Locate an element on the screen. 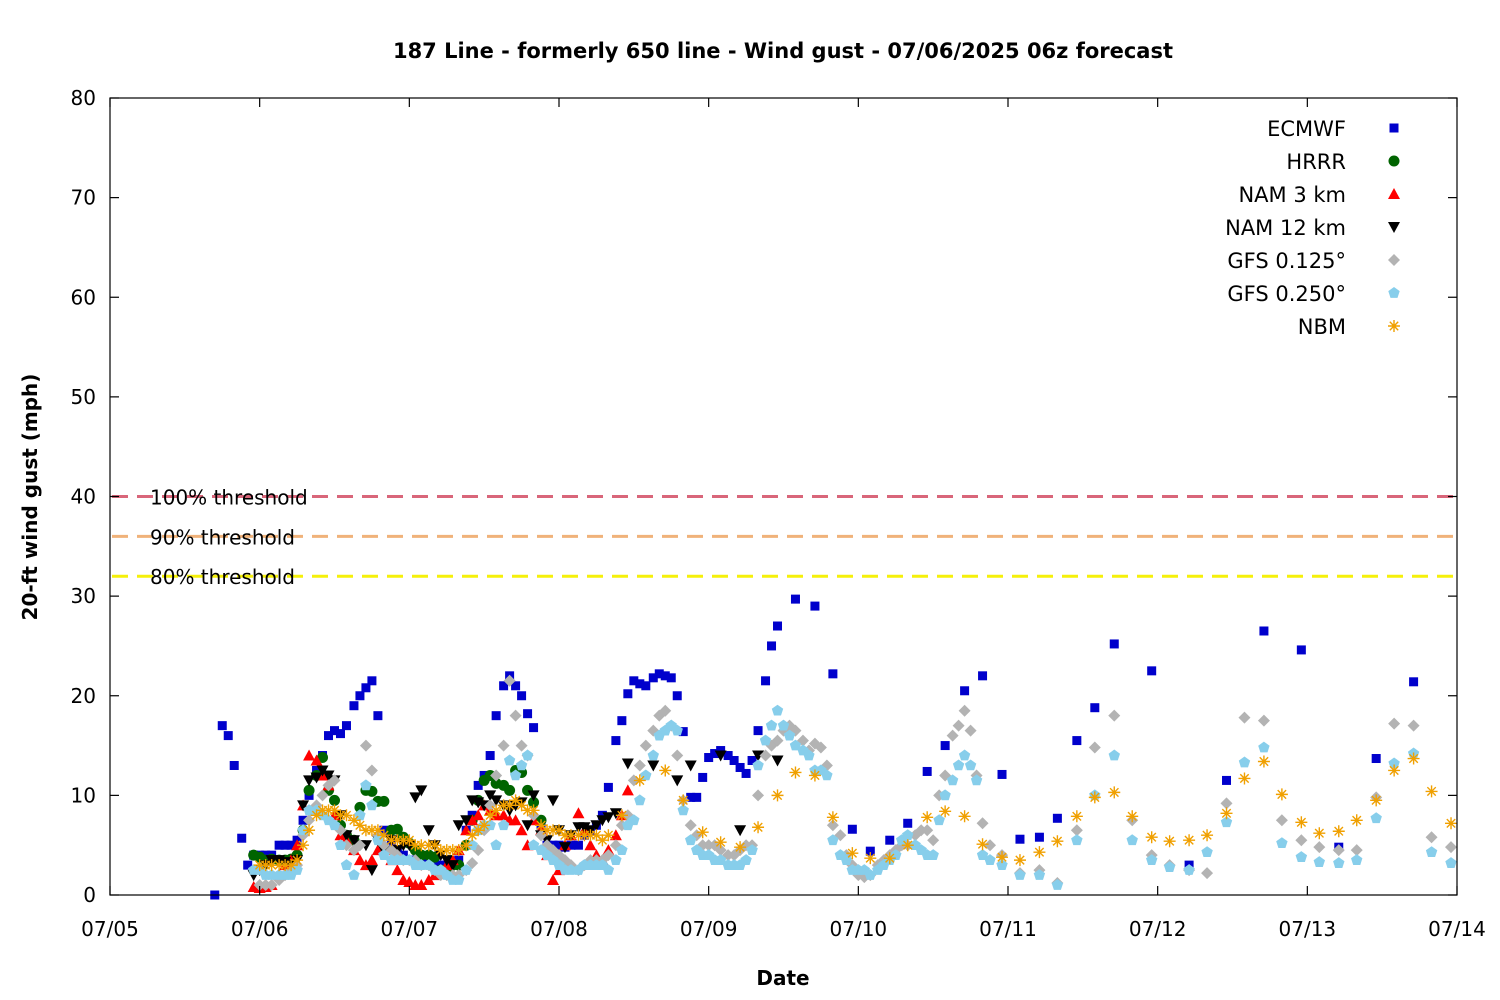 Image resolution: width=1500 pixels, height=1000 pixels. 90-threshold-label: 90% threshold is located at coordinates (222, 537).